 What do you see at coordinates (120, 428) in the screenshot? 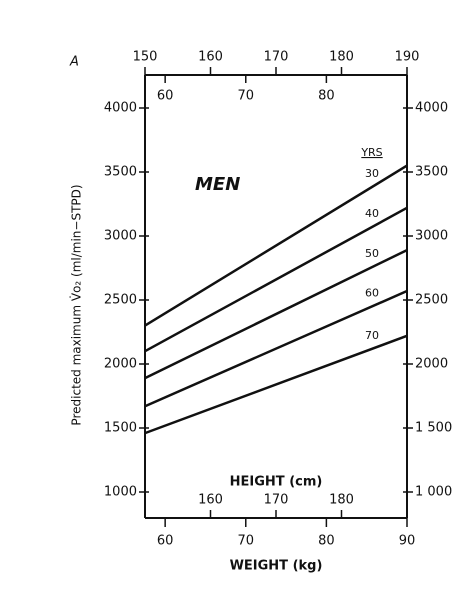
I see `y-tick-label: 1500` at bounding box center [120, 428].